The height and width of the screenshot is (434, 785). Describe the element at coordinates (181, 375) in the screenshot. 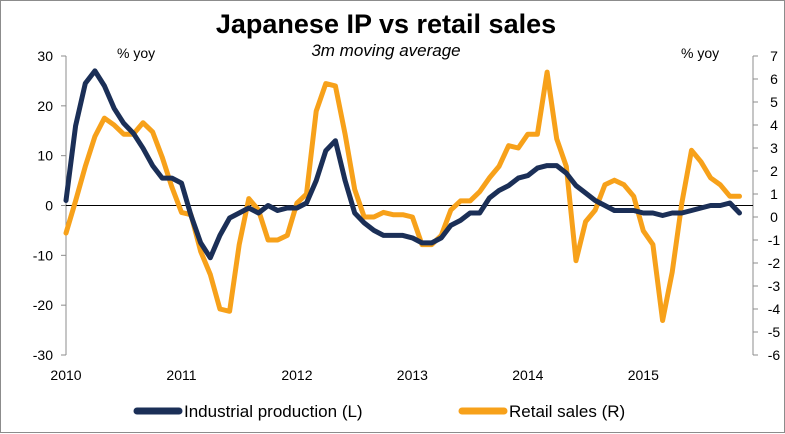

I see `x-tick-label: 2011` at that location.